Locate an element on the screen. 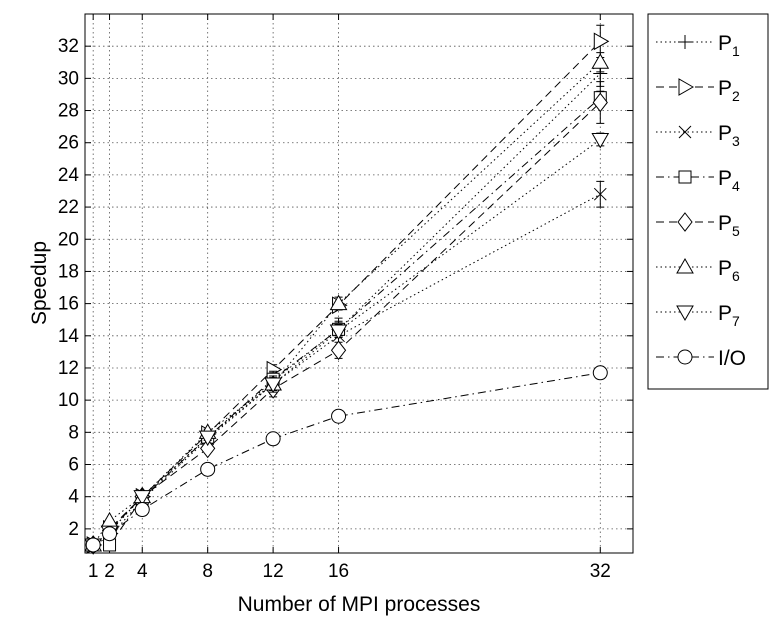  legend-box is located at coordinates (708, 201).